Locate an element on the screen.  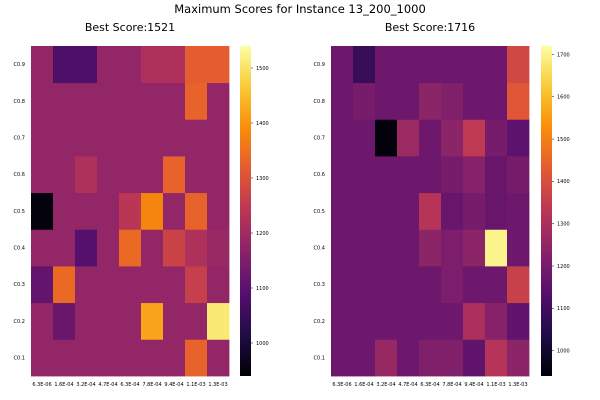
colorbar-tick-label: 1600 is located at coordinates (563, 98).